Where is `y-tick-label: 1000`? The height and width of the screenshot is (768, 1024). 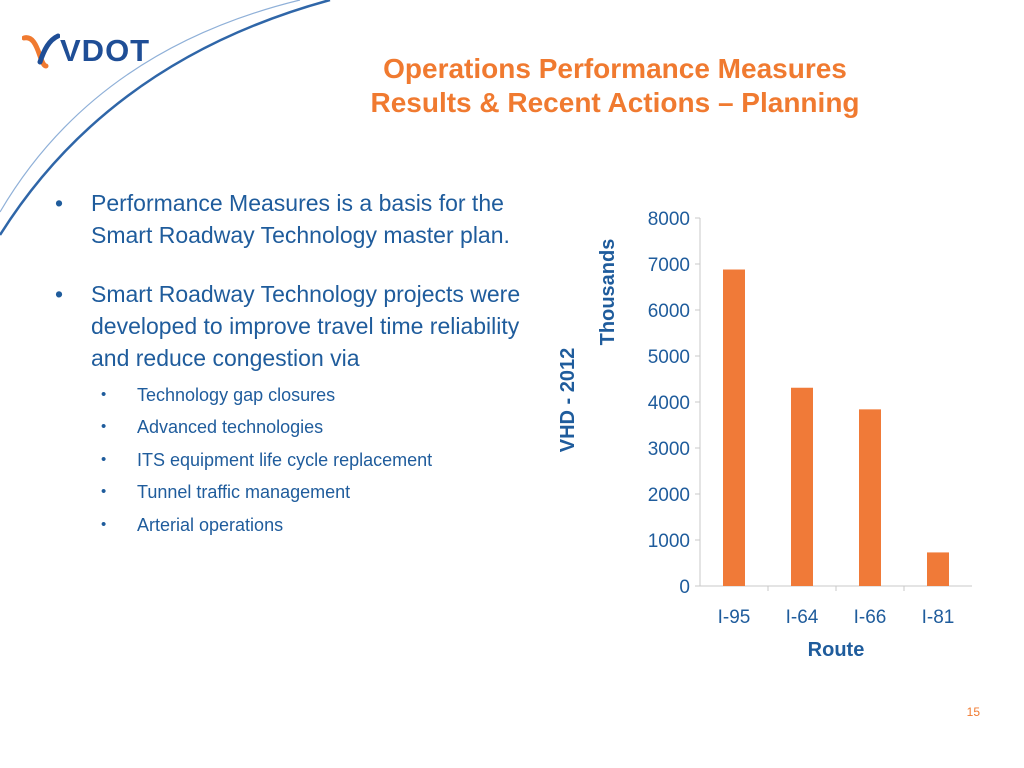 y-tick-label: 1000 is located at coordinates (669, 541).